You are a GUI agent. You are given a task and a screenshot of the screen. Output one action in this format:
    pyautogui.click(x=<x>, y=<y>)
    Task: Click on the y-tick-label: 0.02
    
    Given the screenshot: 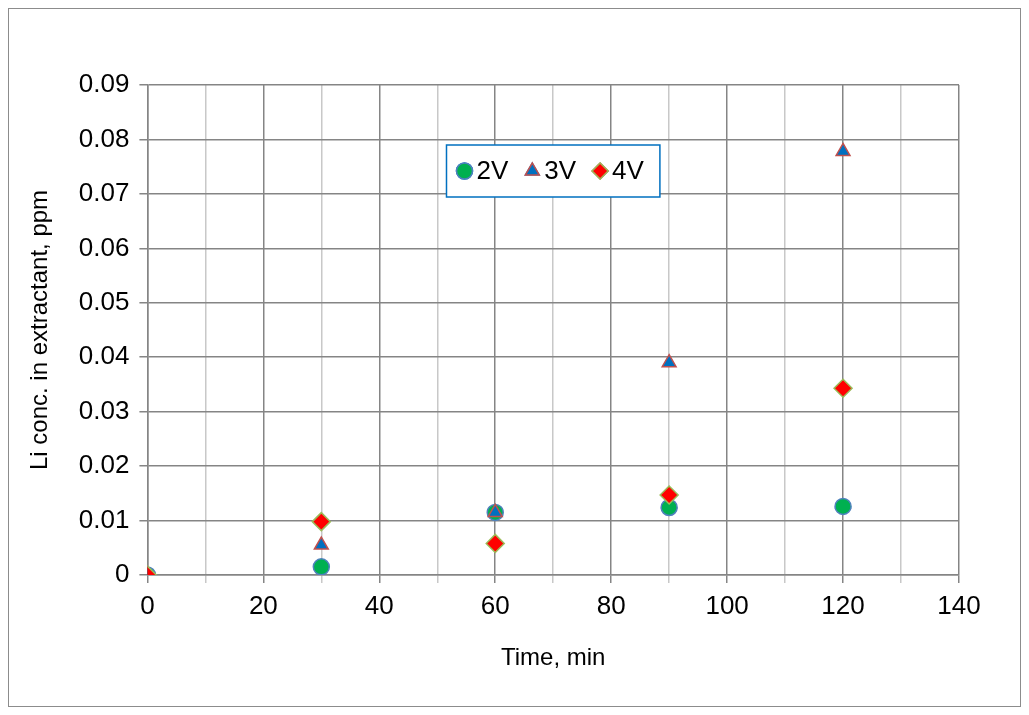 What is the action you would take?
    pyautogui.click(x=104, y=464)
    